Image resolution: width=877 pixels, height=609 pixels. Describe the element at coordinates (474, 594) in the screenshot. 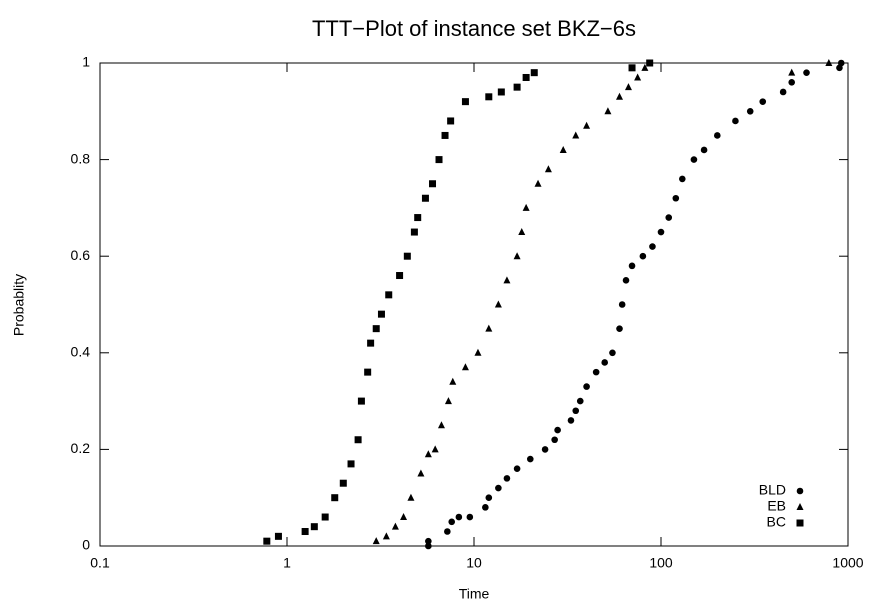

I see `x-axis-label: Time` at that location.